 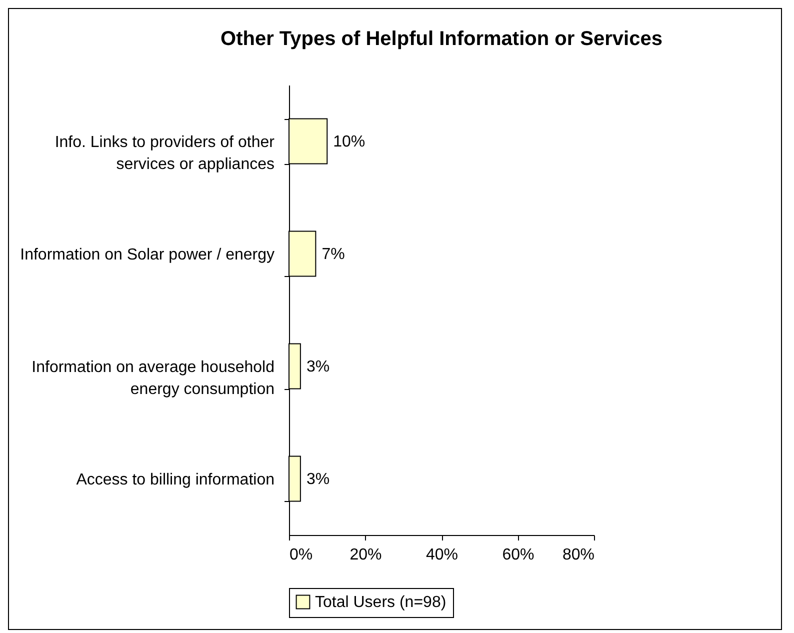 I want to click on legend-label: Total Users (n=98), so click(x=380, y=602).